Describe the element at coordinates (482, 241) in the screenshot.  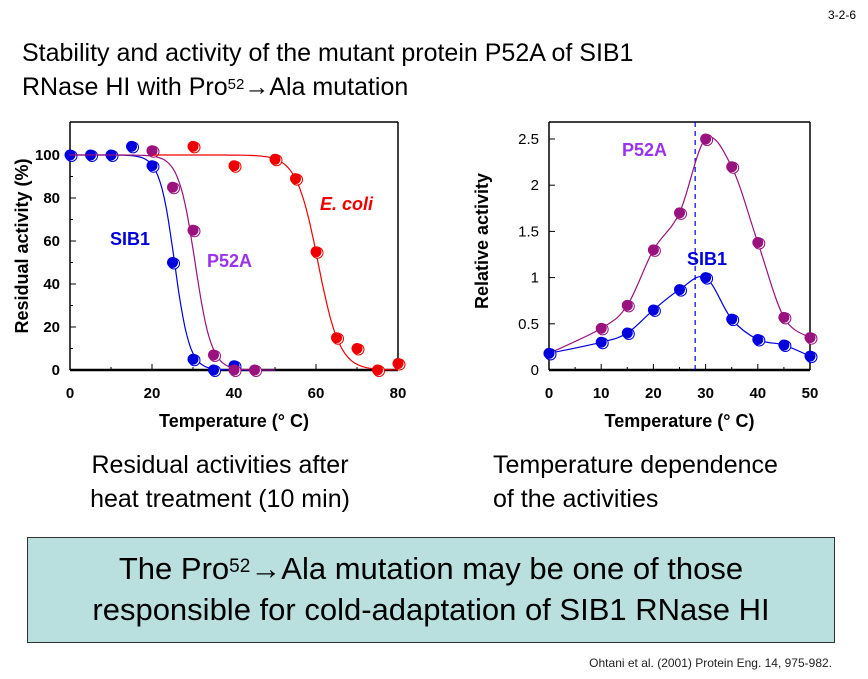
I see `y-axis-label: Relative activity` at that location.